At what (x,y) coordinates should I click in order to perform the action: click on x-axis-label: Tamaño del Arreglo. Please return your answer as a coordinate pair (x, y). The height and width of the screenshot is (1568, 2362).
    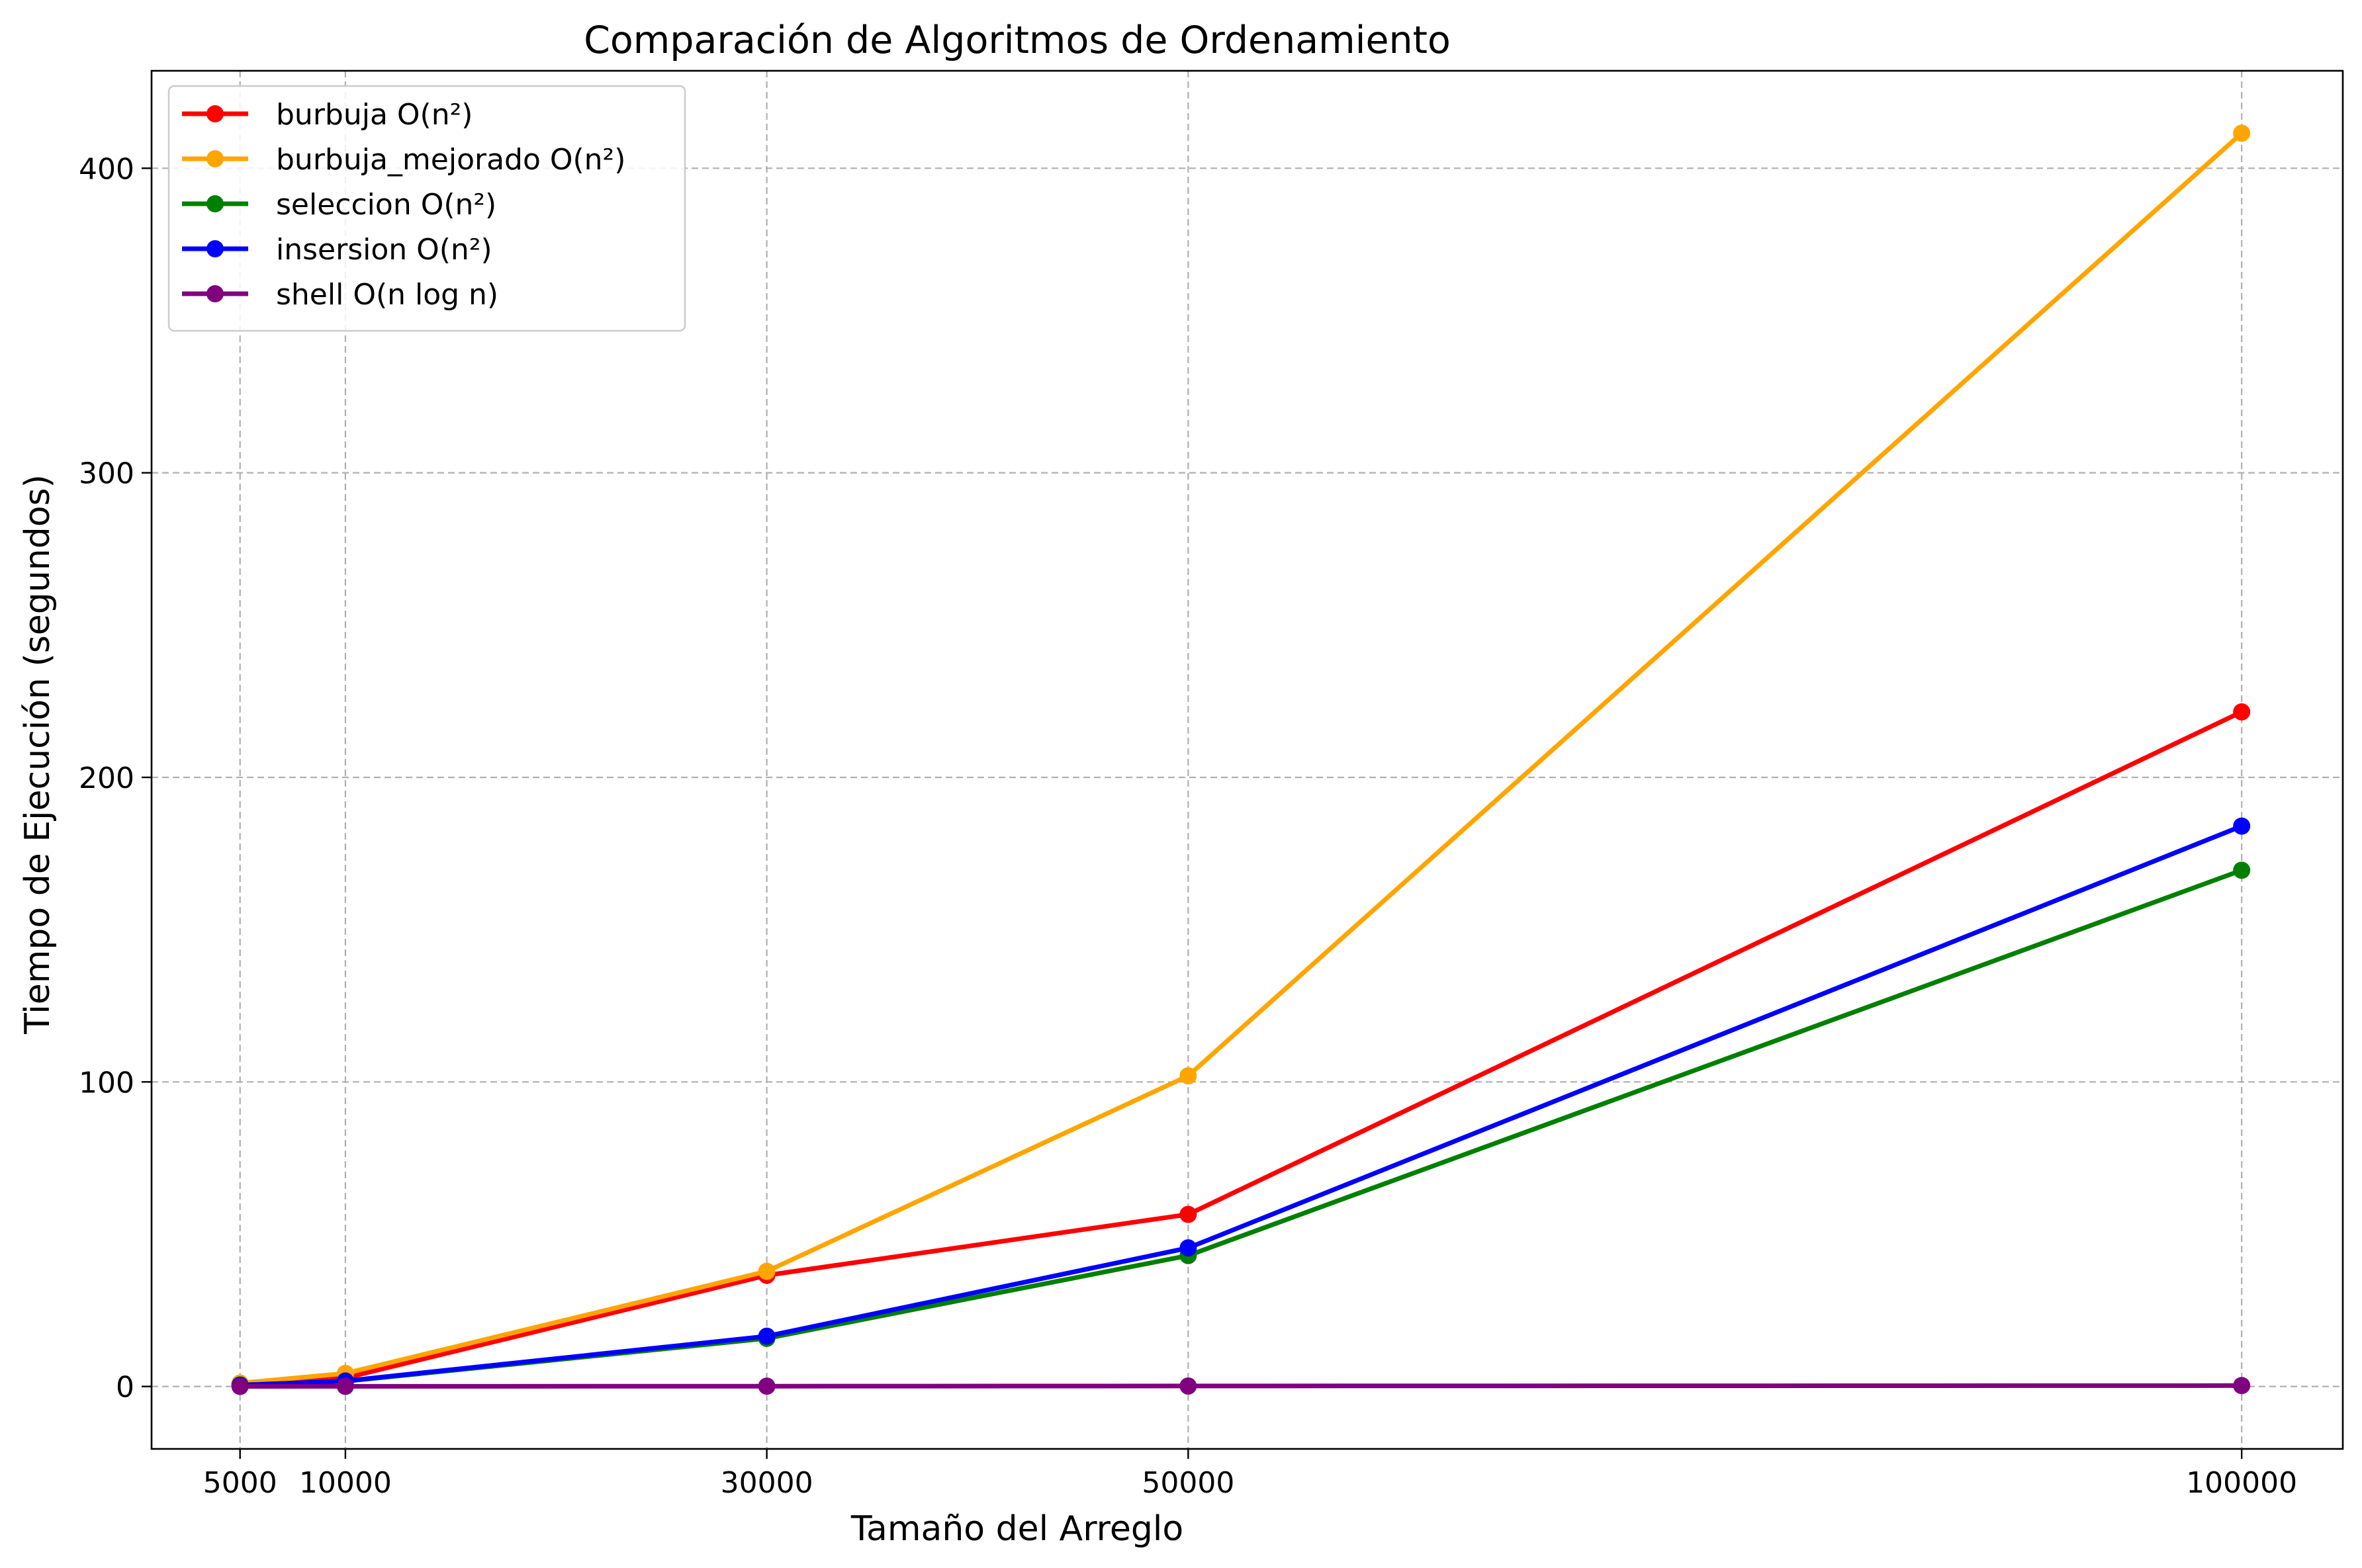
    Looking at the image, I should click on (1016, 1529).